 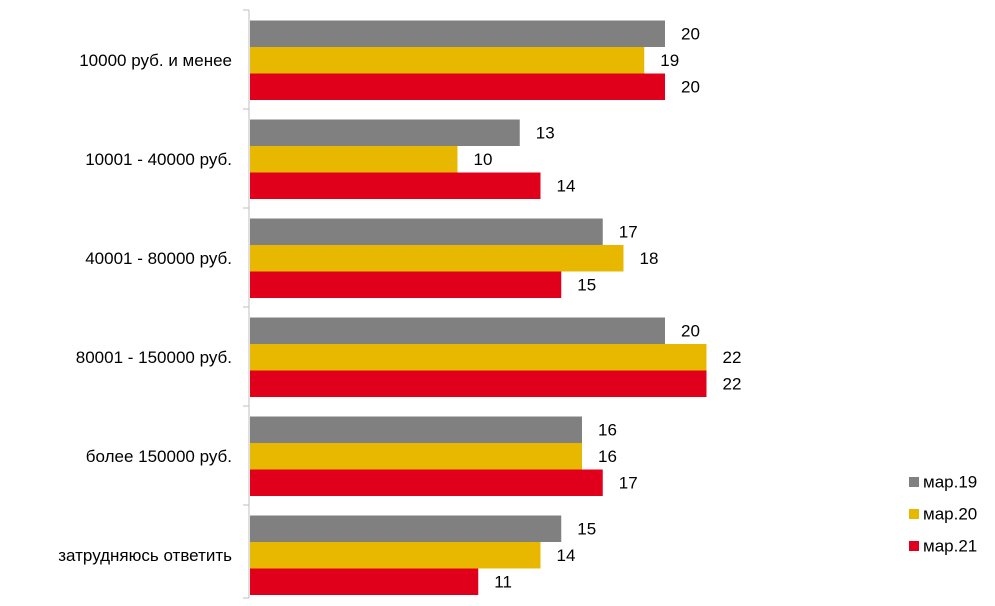 I want to click on data-label: 10, so click(x=483, y=159).